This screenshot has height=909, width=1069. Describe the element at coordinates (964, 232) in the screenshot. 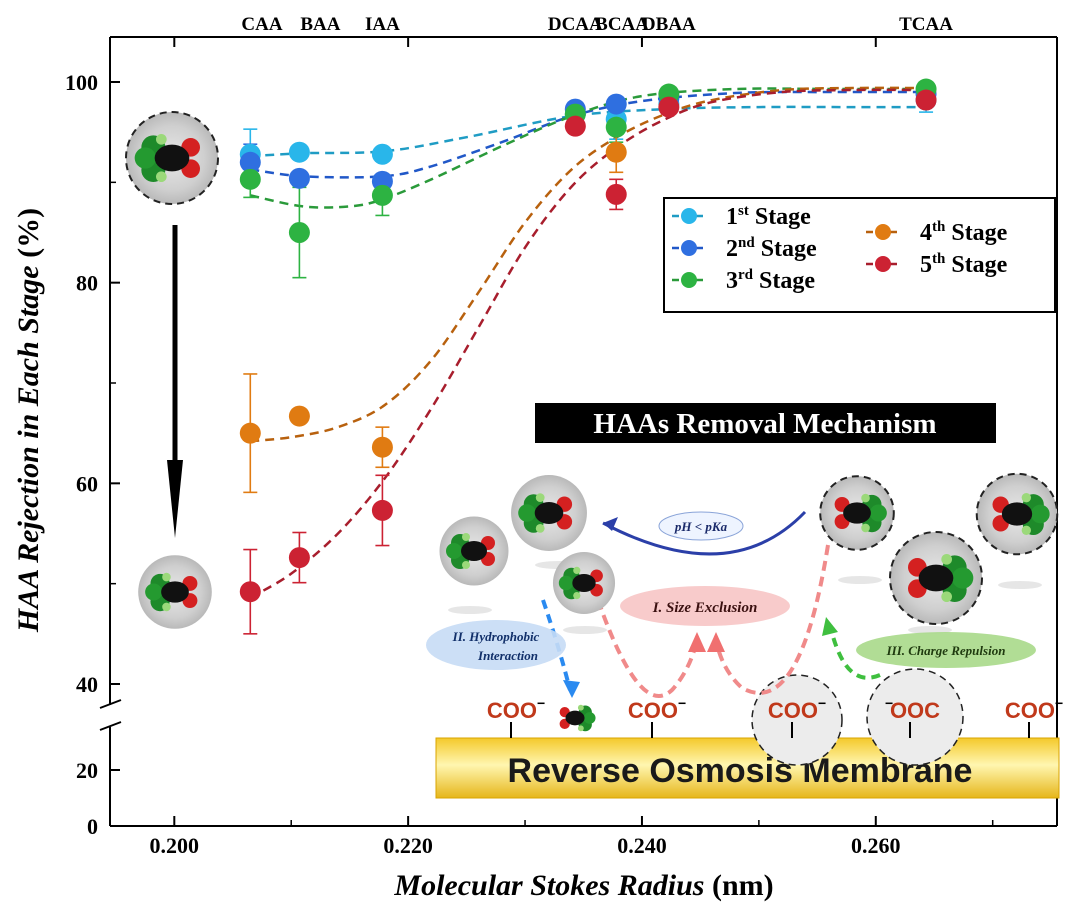

I see `legend-label: 4th Stage` at that location.